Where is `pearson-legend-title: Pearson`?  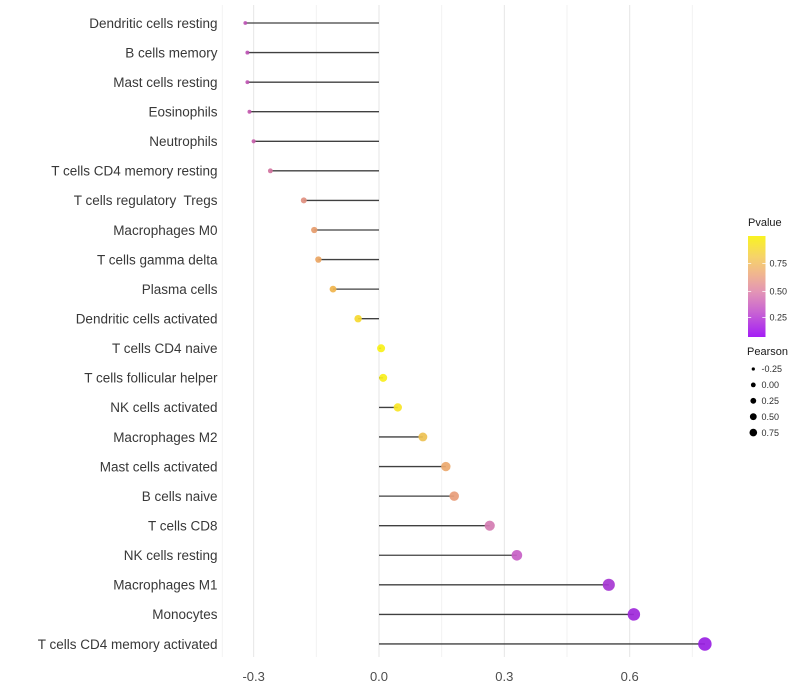 pearson-legend-title: Pearson is located at coordinates (767, 352).